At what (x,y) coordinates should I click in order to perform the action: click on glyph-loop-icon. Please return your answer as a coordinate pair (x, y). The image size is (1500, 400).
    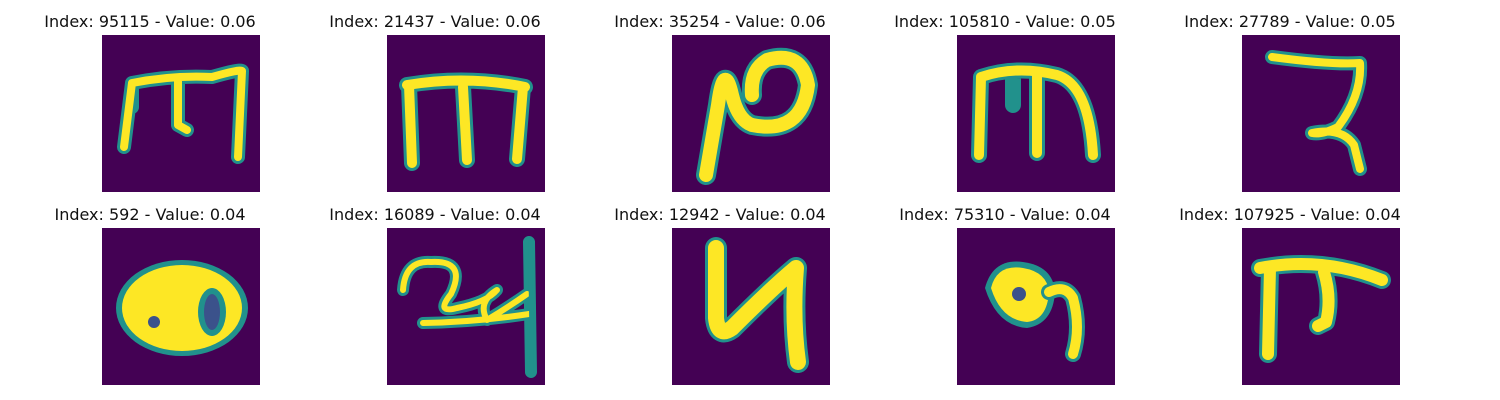
    Looking at the image, I should click on (1035, 311).